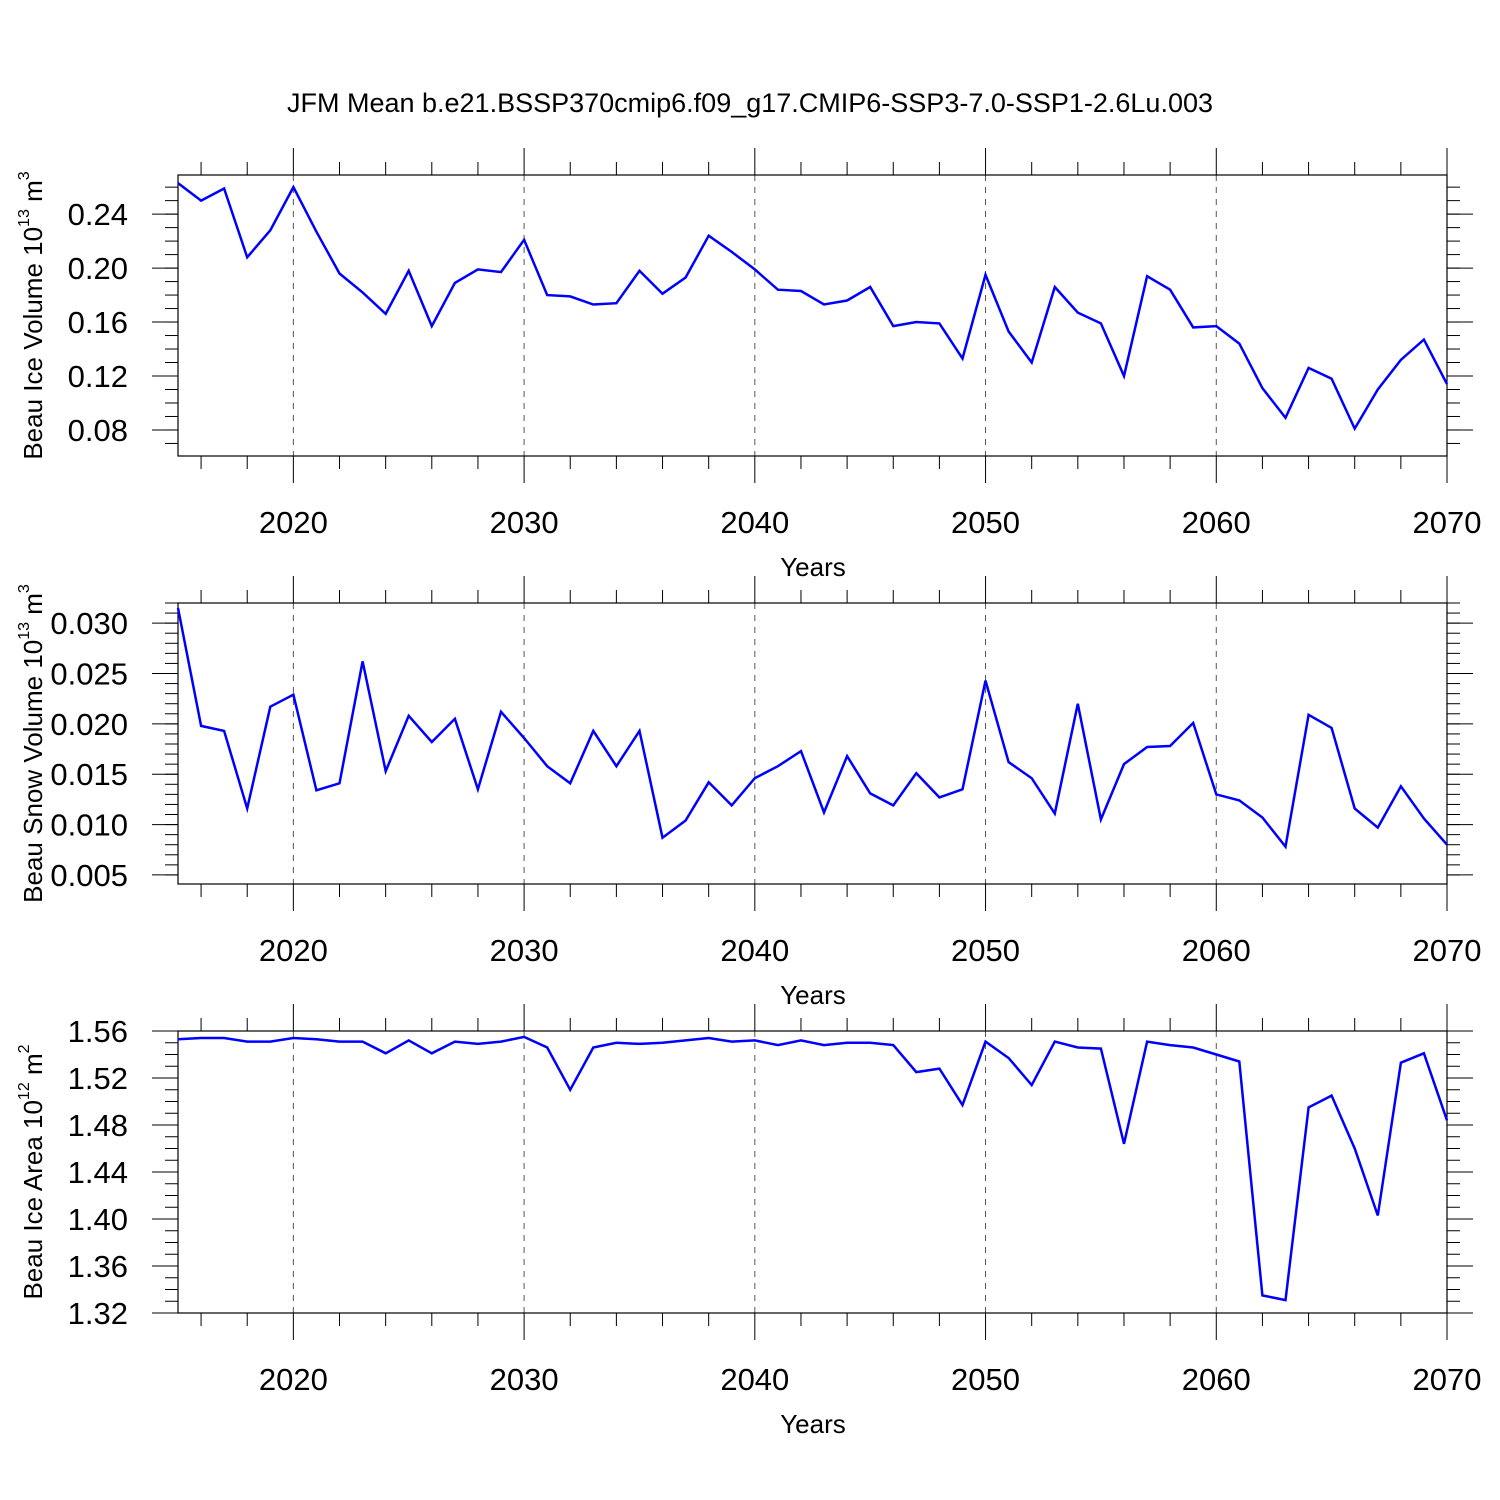 The height and width of the screenshot is (1500, 1500). What do you see at coordinates (98, 1031) in the screenshot?
I see `y-tick-label: 1.56` at bounding box center [98, 1031].